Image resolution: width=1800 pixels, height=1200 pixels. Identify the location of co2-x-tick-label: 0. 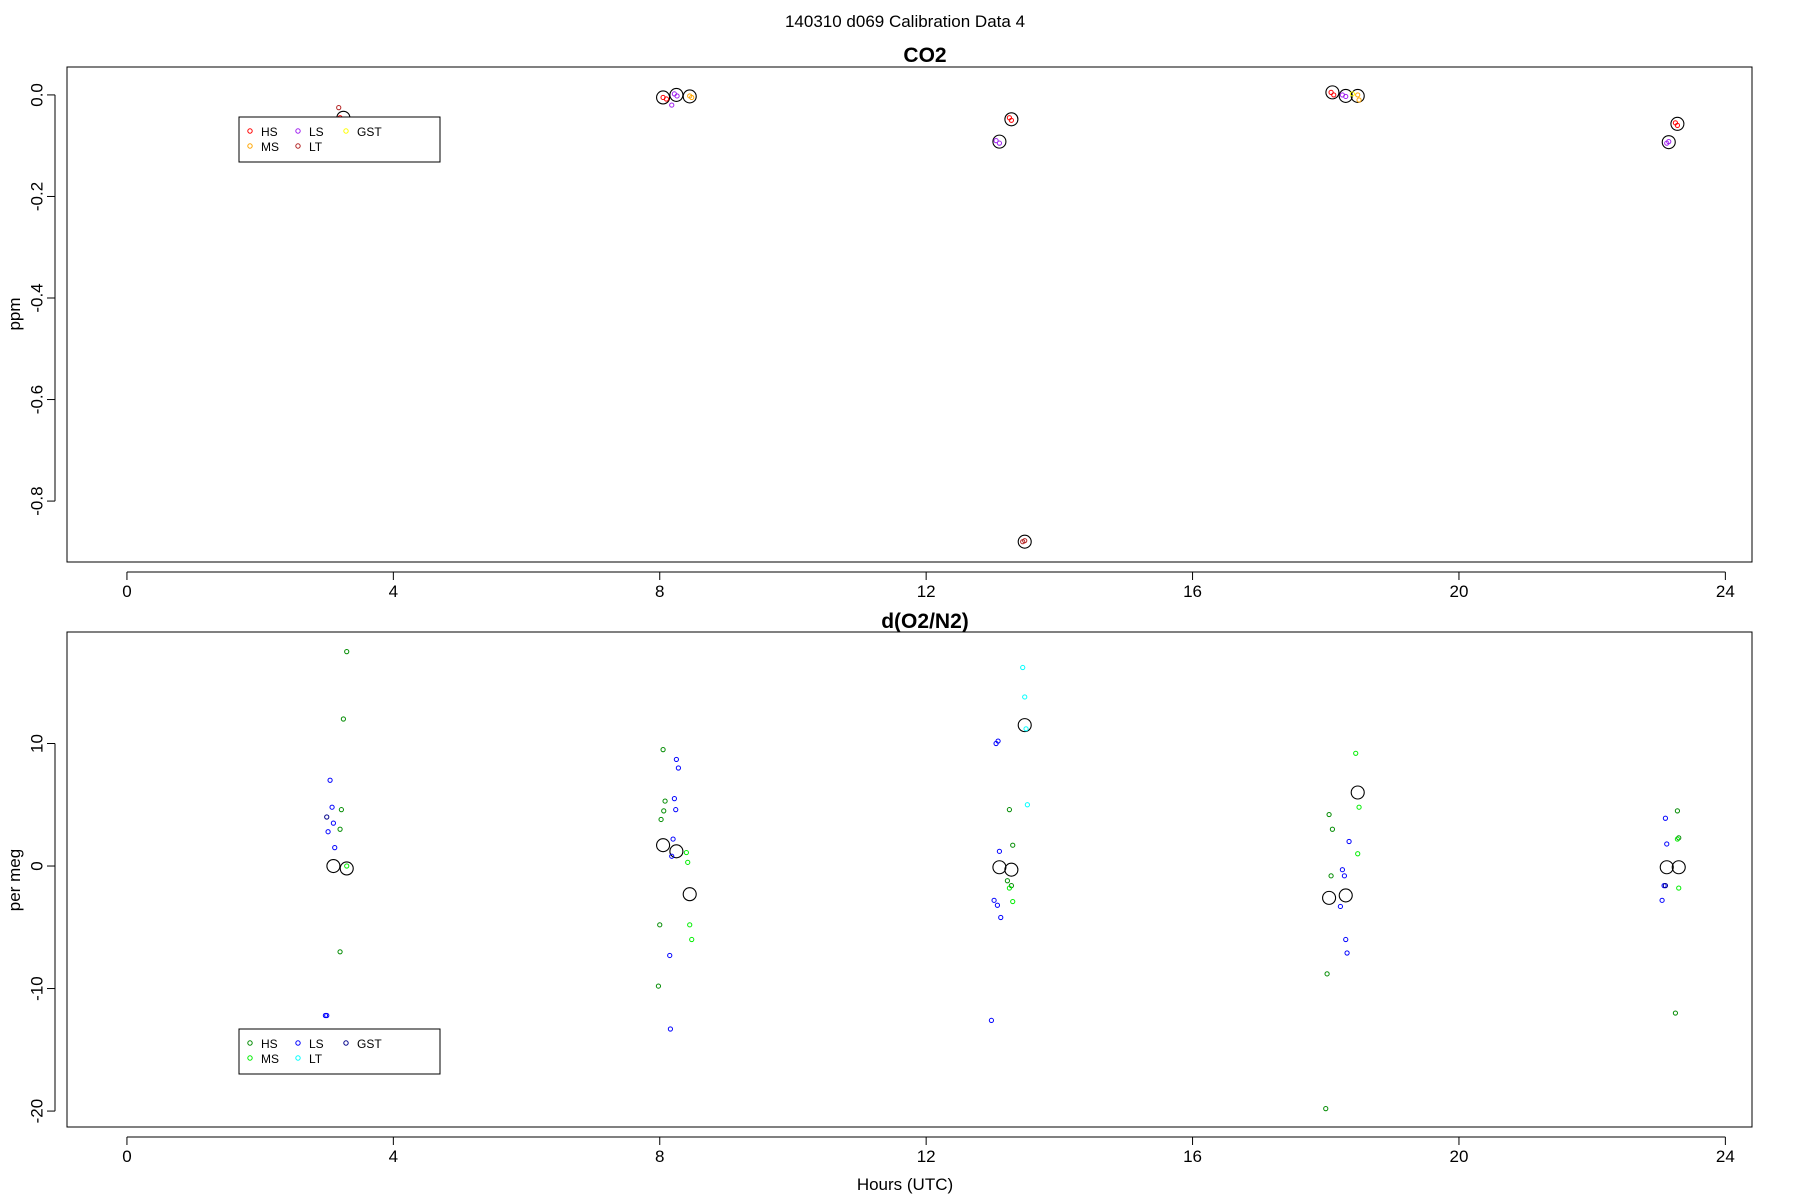
(126, 591).